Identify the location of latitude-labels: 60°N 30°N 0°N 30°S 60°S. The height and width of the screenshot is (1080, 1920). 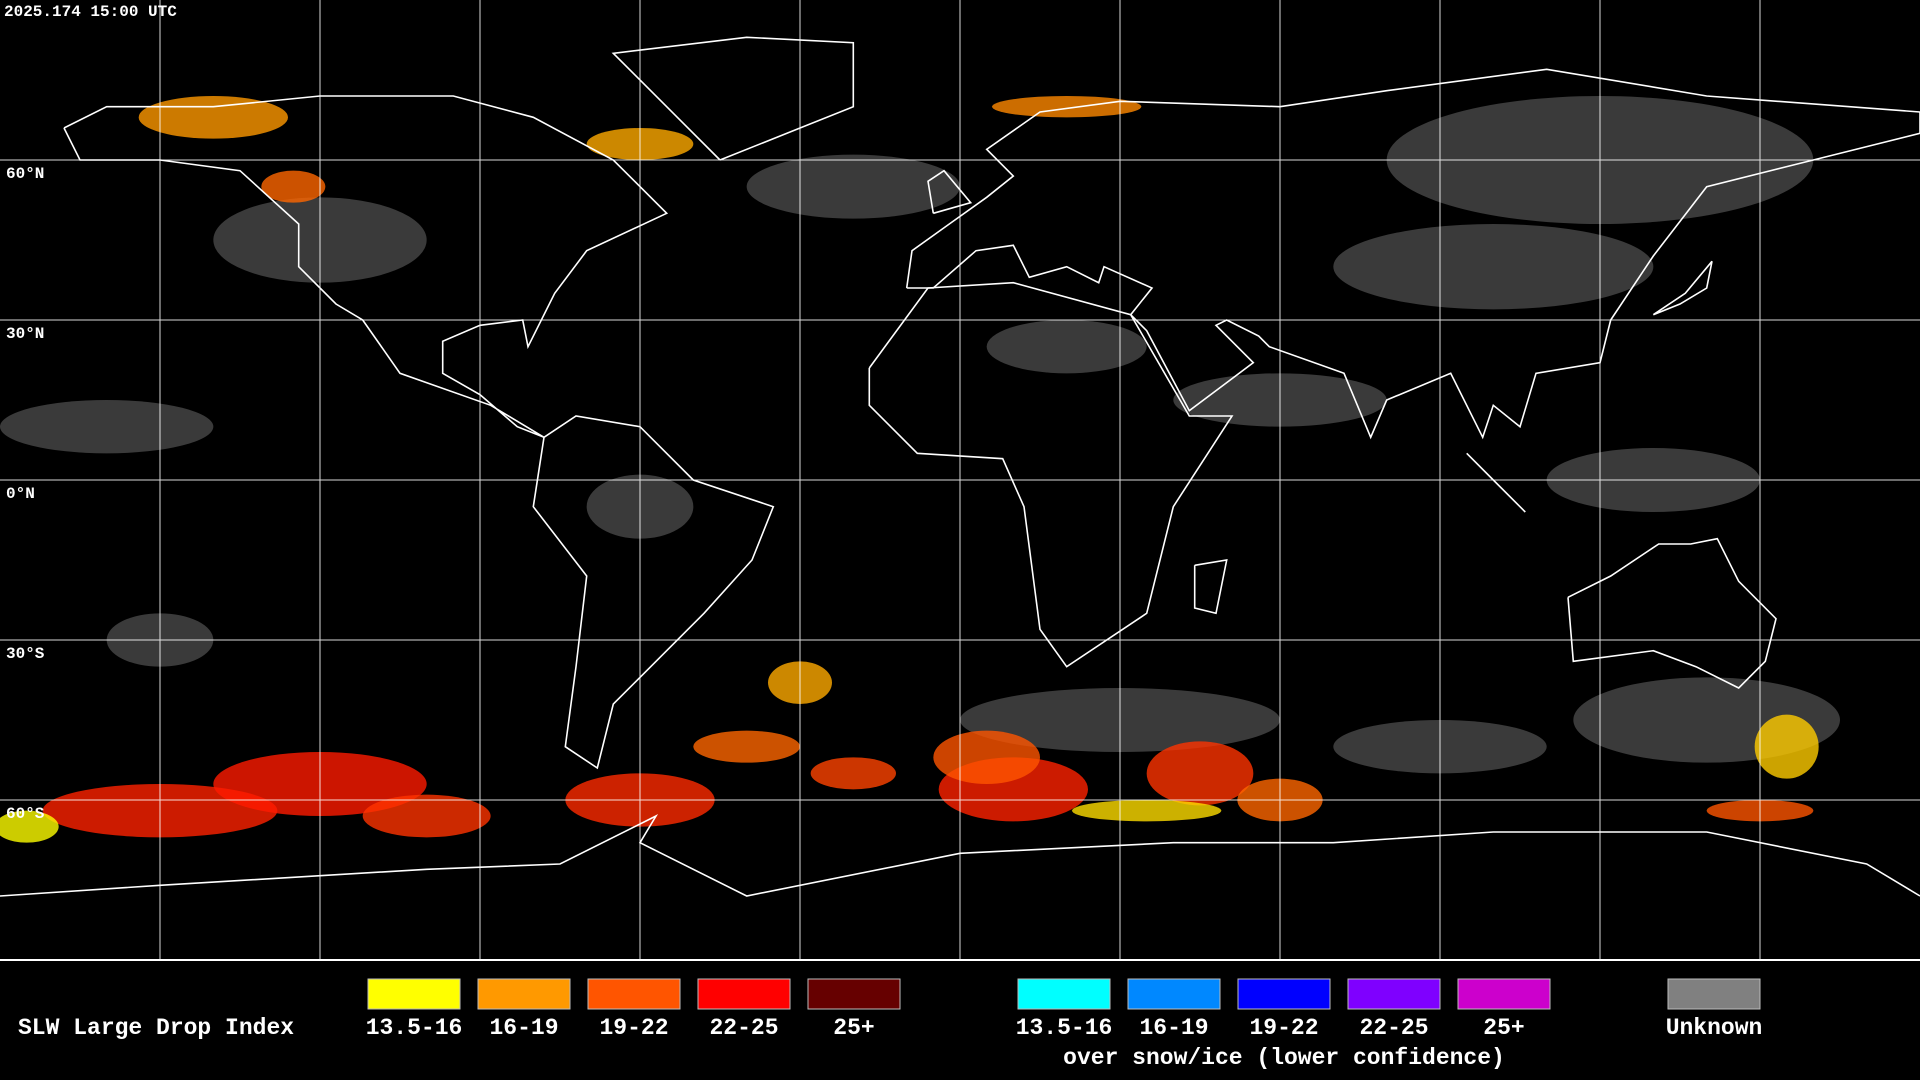
(25, 494).